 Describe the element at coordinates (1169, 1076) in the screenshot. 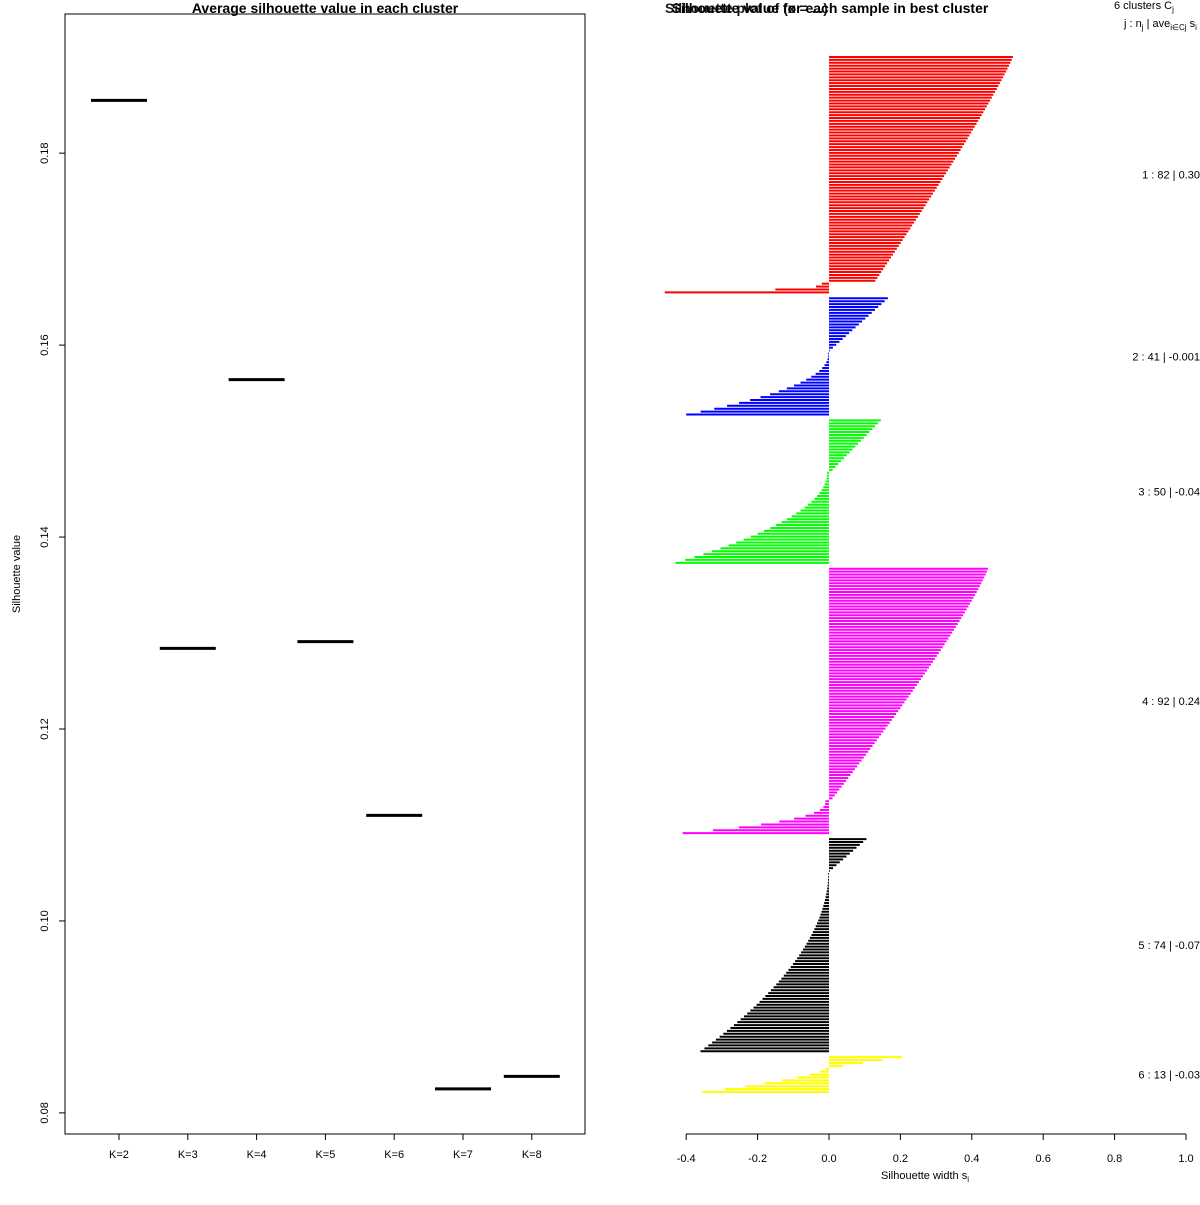

I see `cluster-label: 6 : 13 | -0.03` at that location.